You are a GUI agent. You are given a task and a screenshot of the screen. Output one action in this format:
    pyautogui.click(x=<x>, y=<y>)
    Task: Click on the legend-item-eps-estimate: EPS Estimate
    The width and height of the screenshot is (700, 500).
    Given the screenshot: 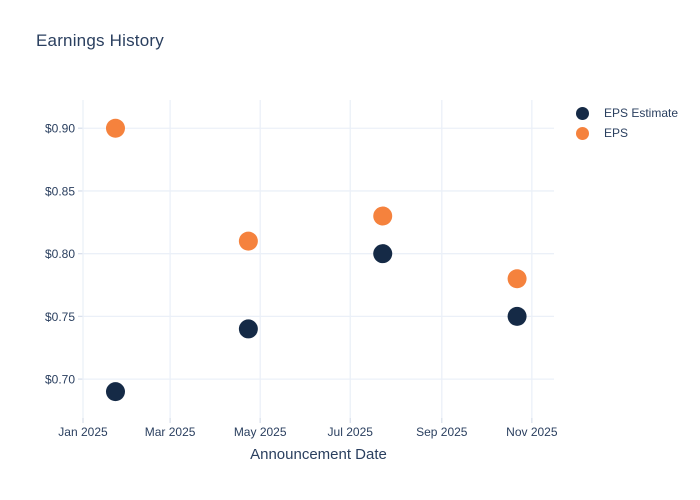 What is the action you would take?
    pyautogui.click(x=627, y=113)
    